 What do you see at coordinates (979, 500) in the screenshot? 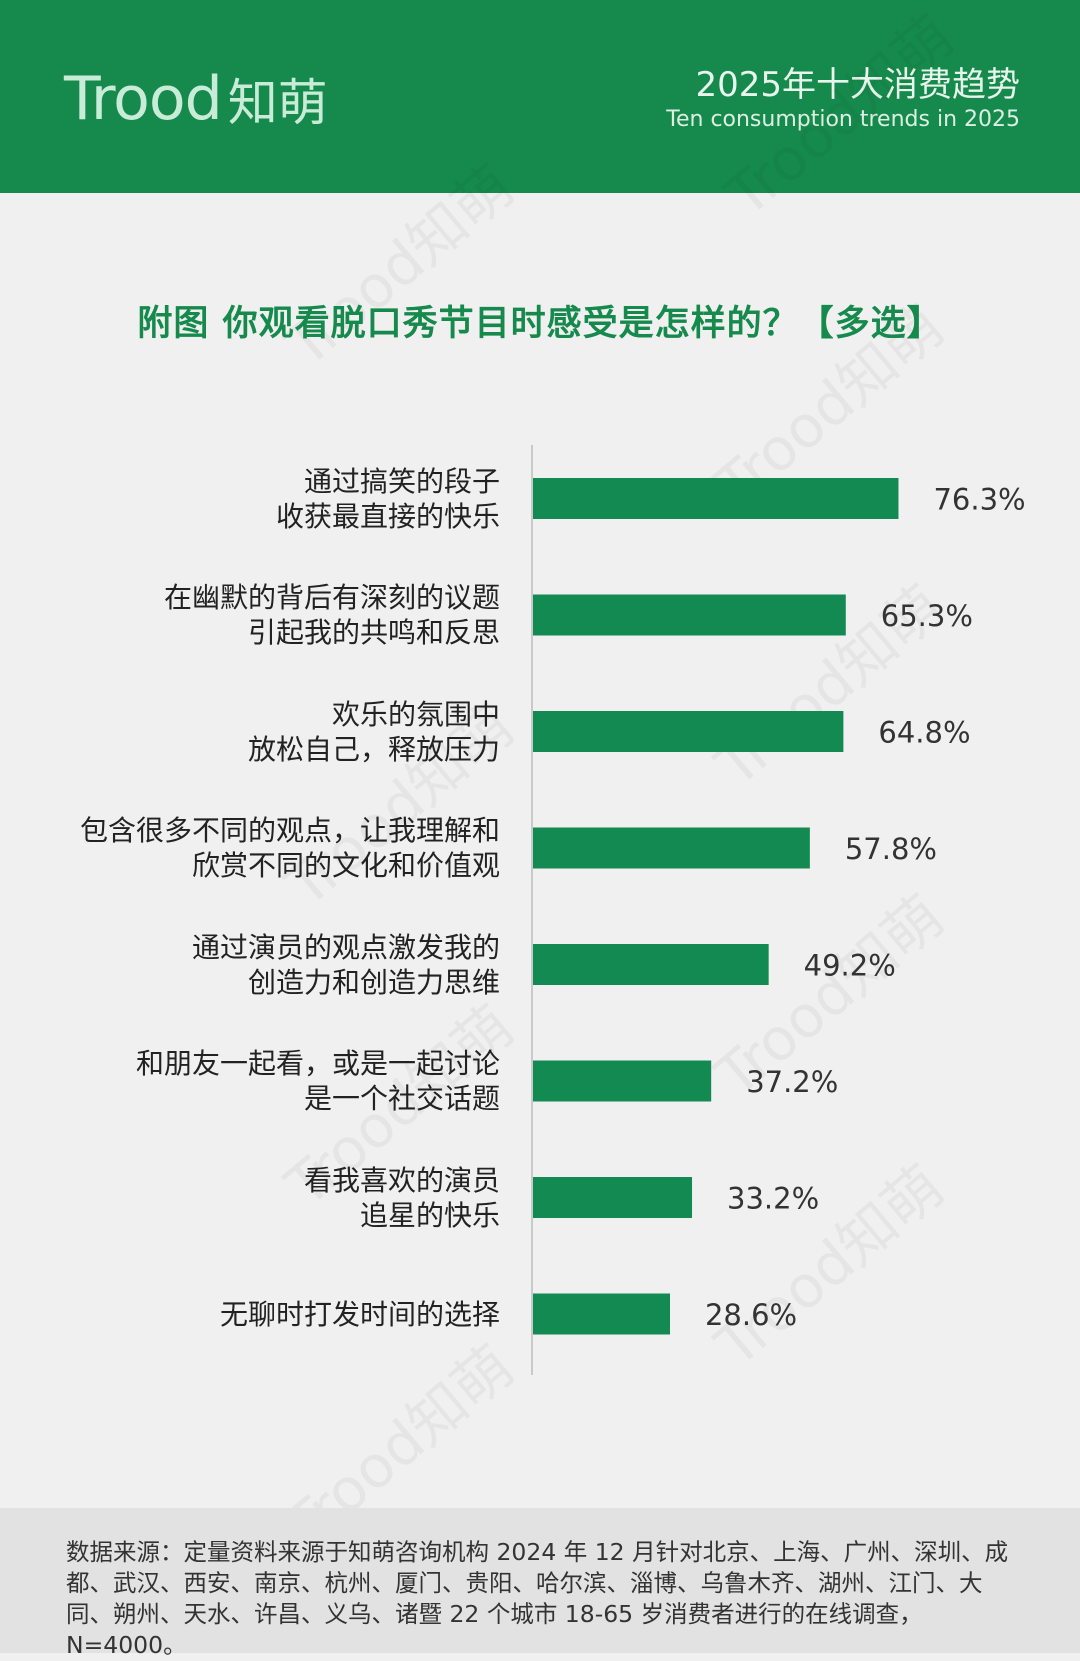
I see `data-label: 76.3%` at bounding box center [979, 500].